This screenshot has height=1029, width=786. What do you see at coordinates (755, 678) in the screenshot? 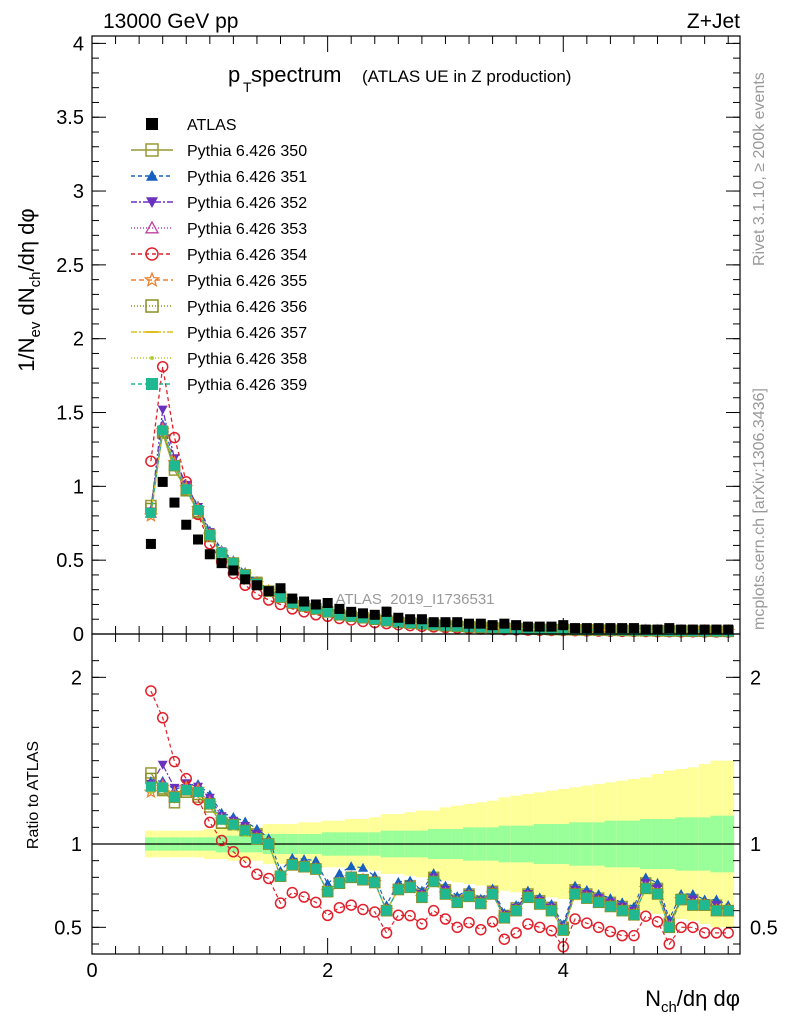
I see `ratio-ytick-label-right: 2` at bounding box center [755, 678].